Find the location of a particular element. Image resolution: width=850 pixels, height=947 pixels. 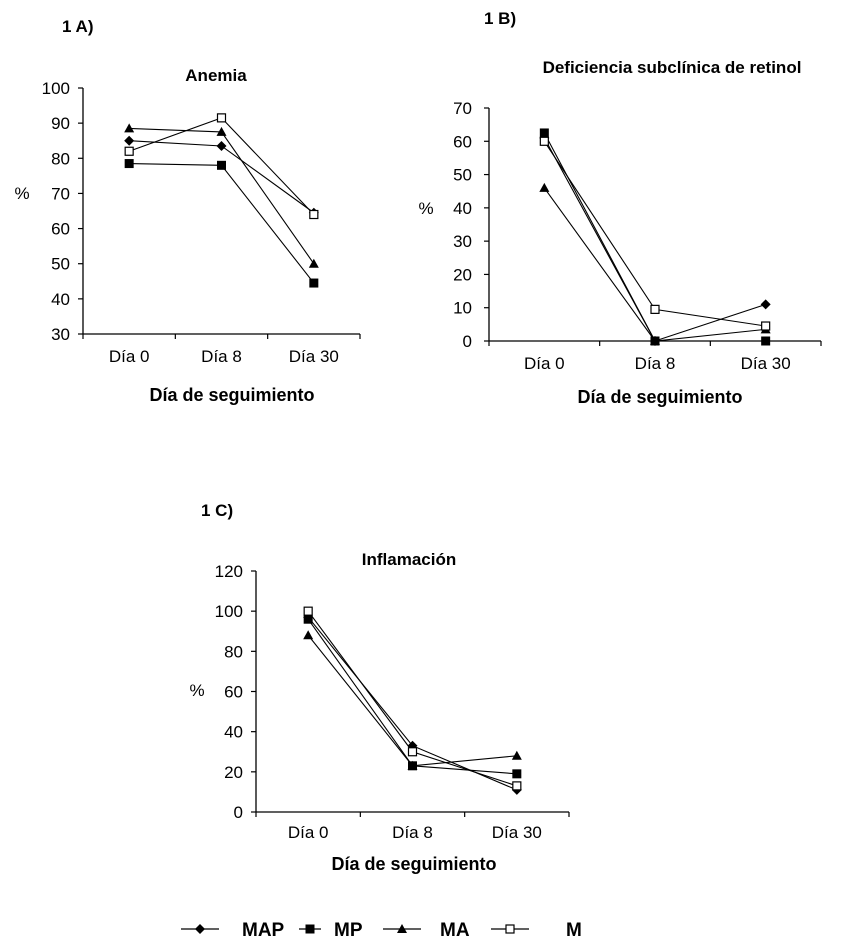

legend-label-ma: MA is located at coordinates (455, 930).